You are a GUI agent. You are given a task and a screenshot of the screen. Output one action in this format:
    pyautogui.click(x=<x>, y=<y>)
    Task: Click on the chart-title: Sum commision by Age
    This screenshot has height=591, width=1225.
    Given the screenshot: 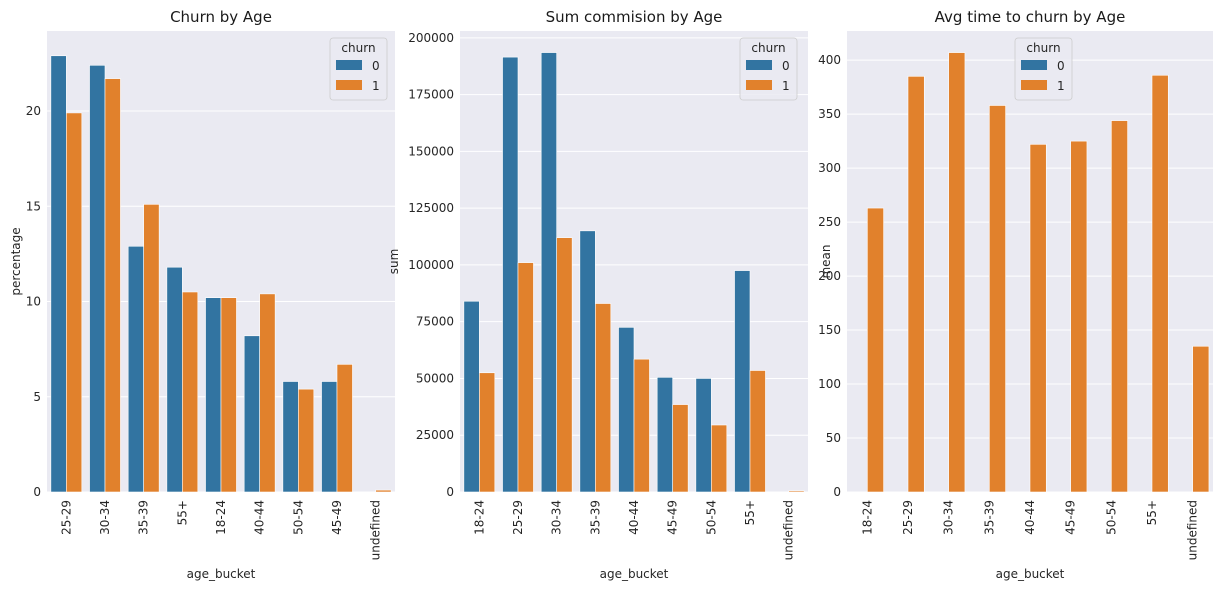 What is the action you would take?
    pyautogui.click(x=634, y=17)
    